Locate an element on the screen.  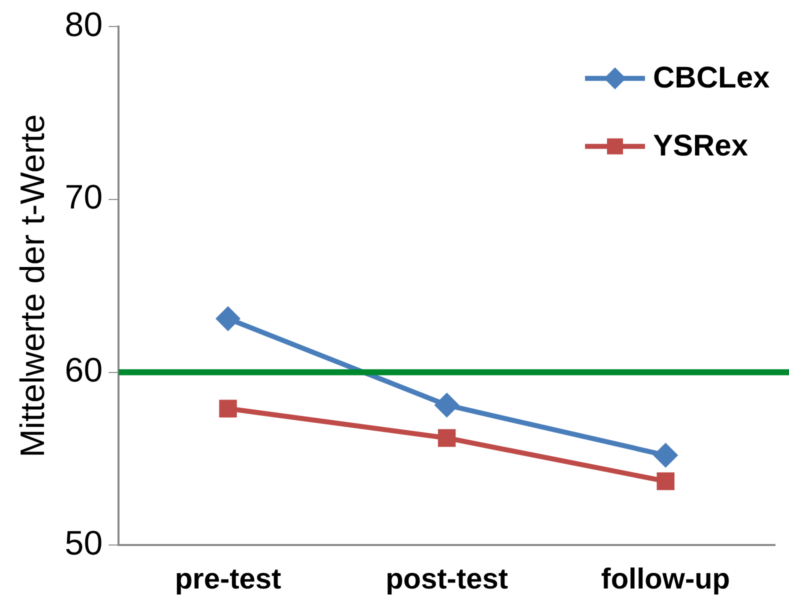
x-tick-label: follow-up is located at coordinates (665, 580).